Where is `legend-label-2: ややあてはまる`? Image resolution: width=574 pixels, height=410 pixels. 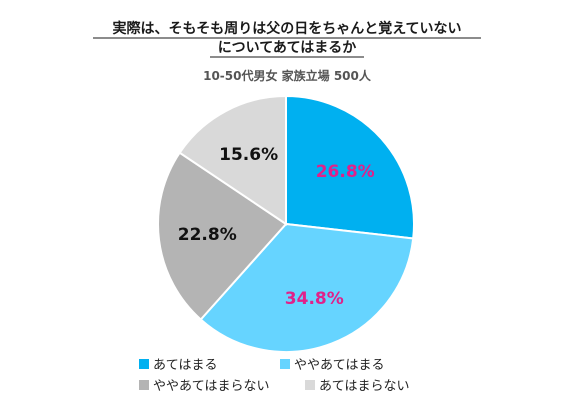
legend-label-2: ややあてはまる is located at coordinates (339, 365).